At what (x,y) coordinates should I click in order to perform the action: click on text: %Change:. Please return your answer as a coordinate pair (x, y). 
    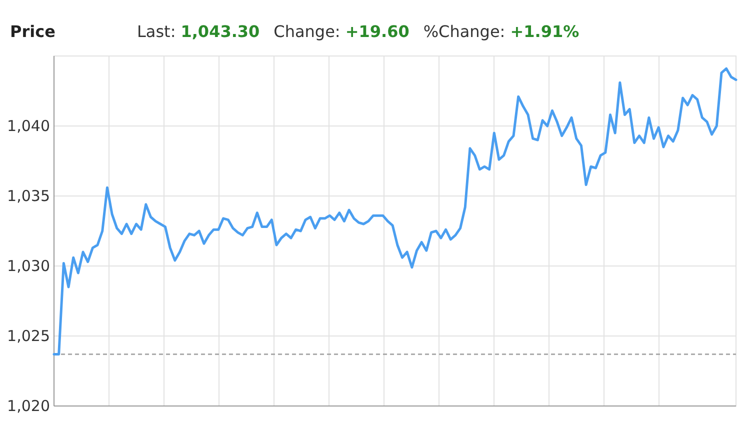
    Looking at the image, I should click on (464, 31).